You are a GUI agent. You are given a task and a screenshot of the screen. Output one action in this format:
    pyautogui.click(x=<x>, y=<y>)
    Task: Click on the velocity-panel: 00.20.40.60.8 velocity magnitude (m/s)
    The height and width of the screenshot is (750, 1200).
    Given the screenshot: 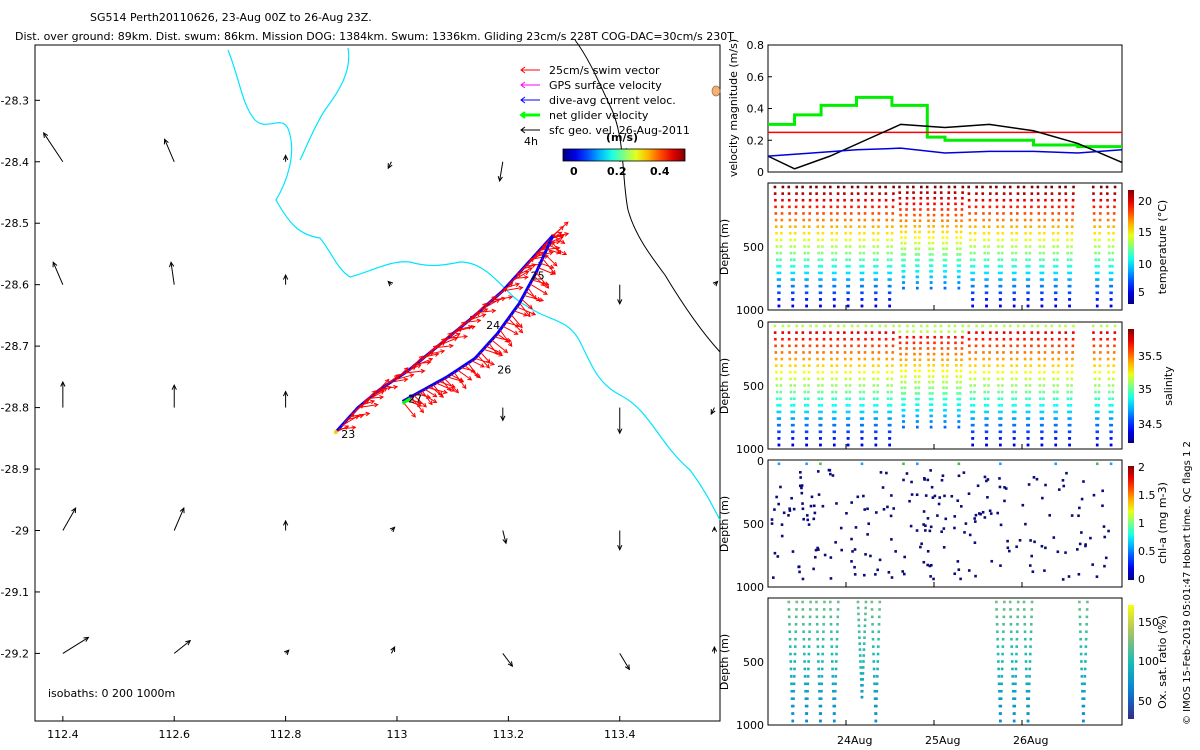 What is the action you would take?
    pyautogui.click(x=925, y=109)
    